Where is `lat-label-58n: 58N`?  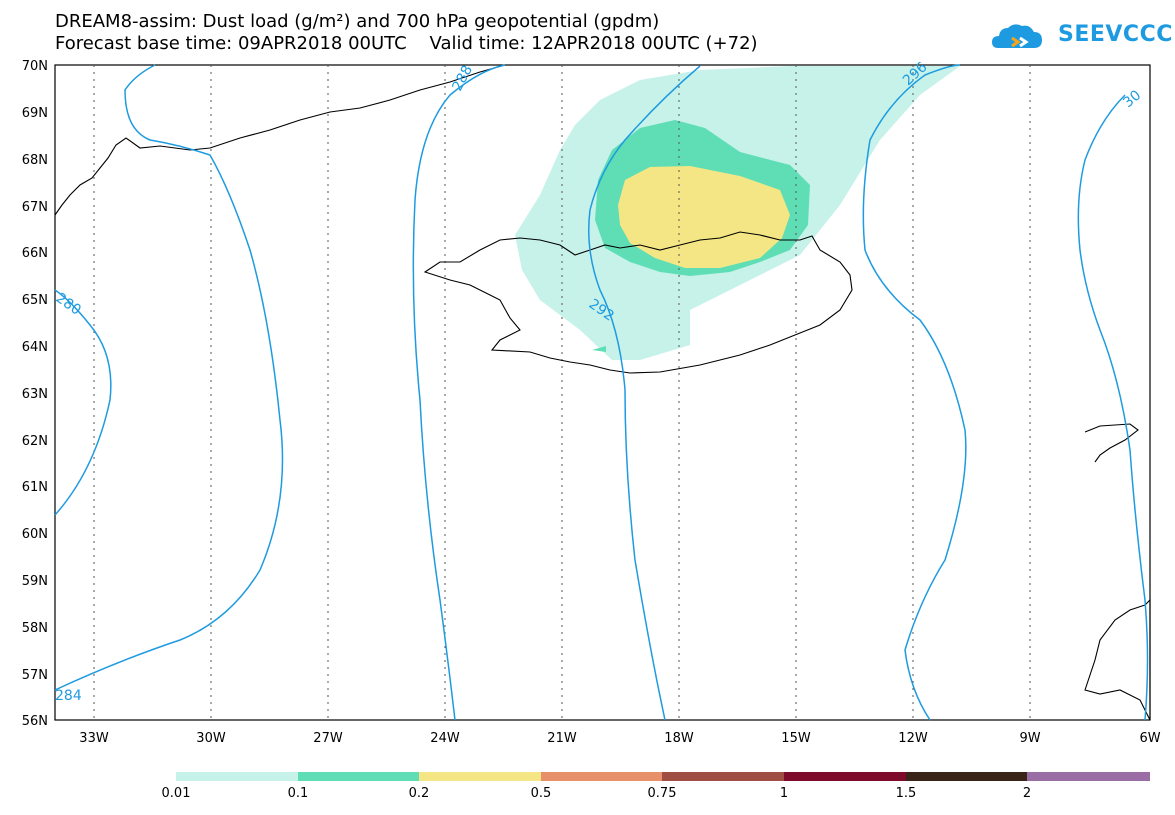 lat-label-58n: 58N is located at coordinates (35, 628).